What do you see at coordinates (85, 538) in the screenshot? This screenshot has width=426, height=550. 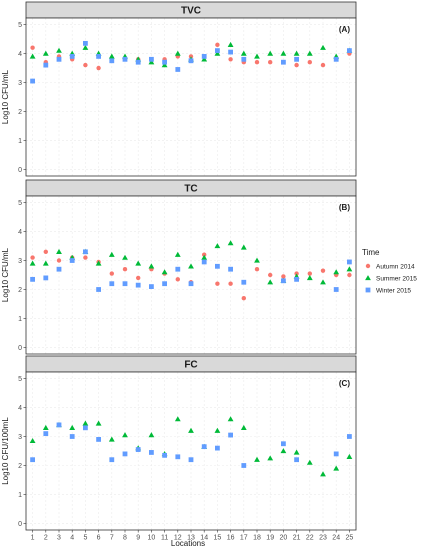 I see `x-tick-label: 5` at bounding box center [85, 538].